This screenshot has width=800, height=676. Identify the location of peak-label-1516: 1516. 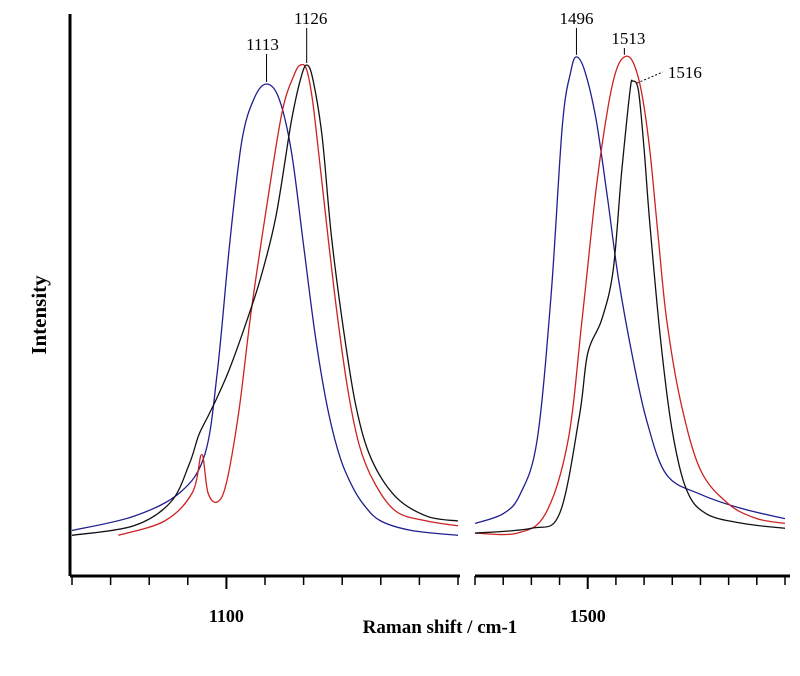
(685, 72).